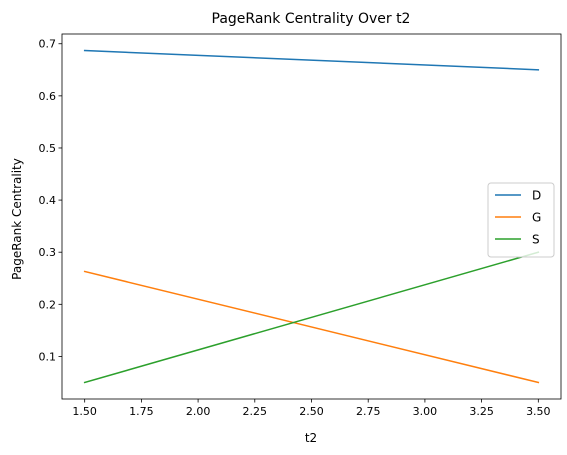  Describe the element at coordinates (425, 411) in the screenshot. I see `x-tick-label: 3.00` at that location.